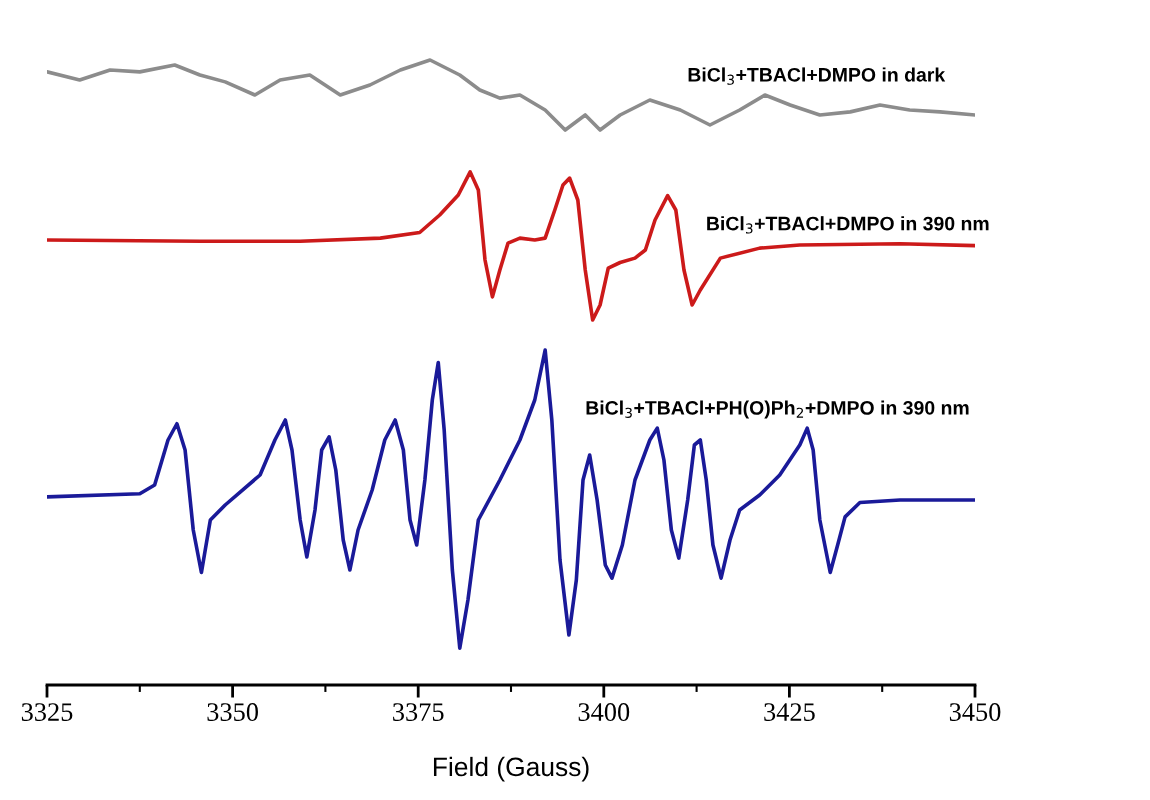 This screenshot has height=800, width=1150. What do you see at coordinates (789, 712) in the screenshot?
I see `x-tick-label: 3425` at bounding box center [789, 712].